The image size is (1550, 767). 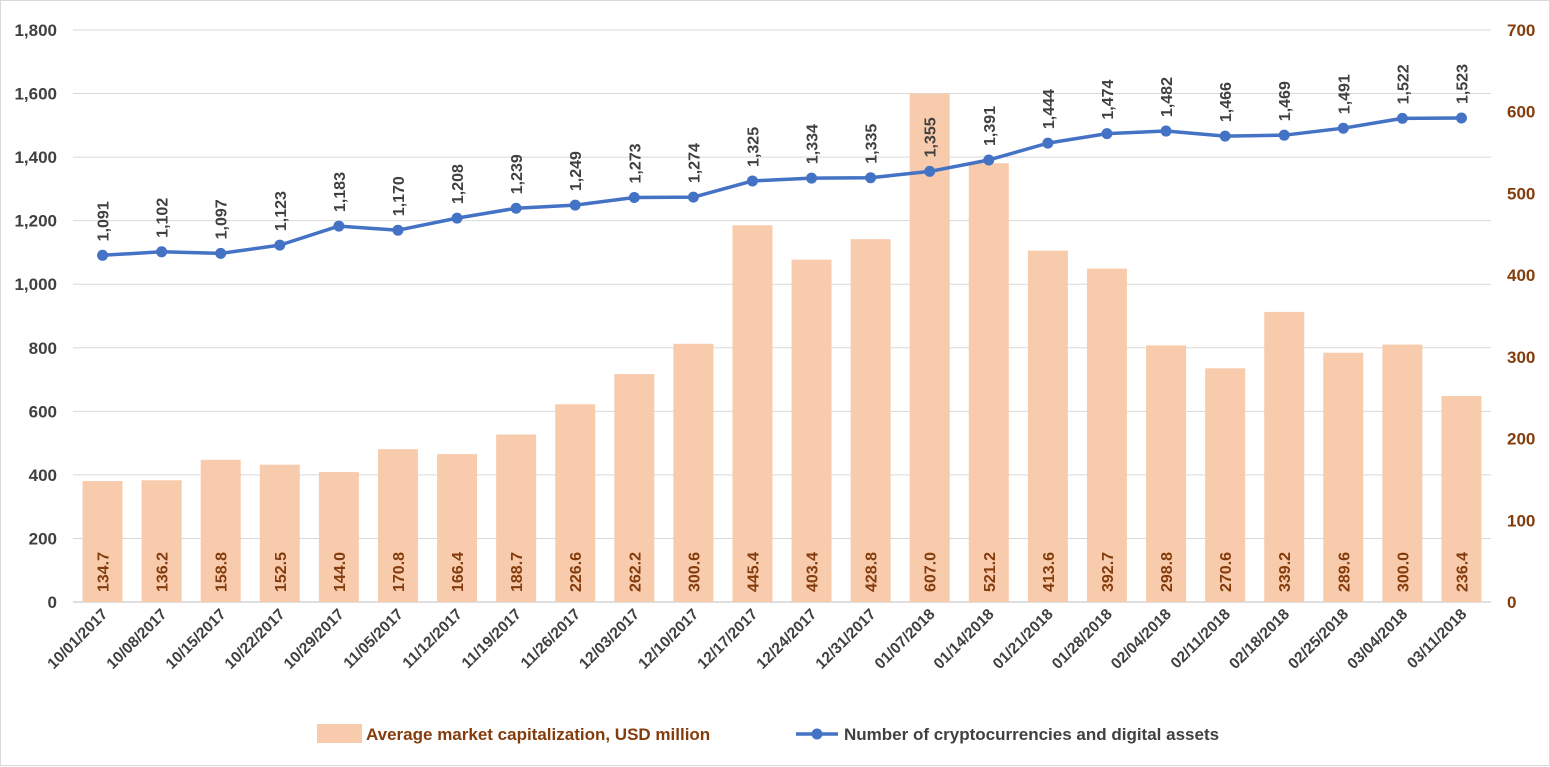 What do you see at coordinates (1403, 84) in the screenshot?
I see `line-data-label: 1,522` at bounding box center [1403, 84].